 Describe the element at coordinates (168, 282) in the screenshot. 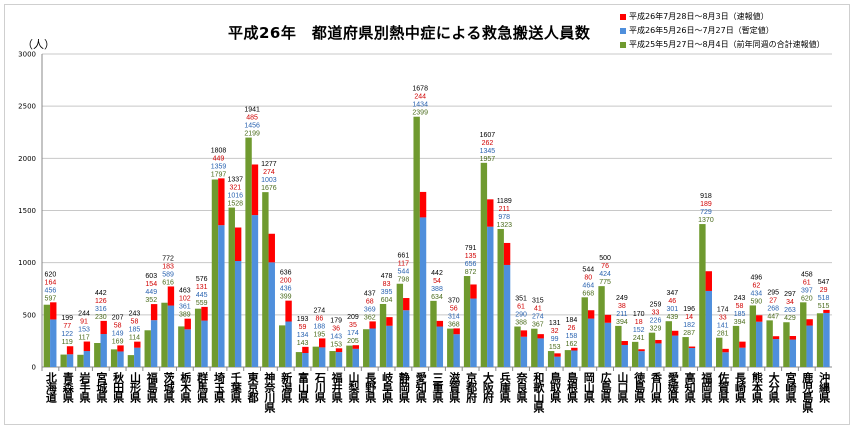

I see `data-label-green: 616` at that location.